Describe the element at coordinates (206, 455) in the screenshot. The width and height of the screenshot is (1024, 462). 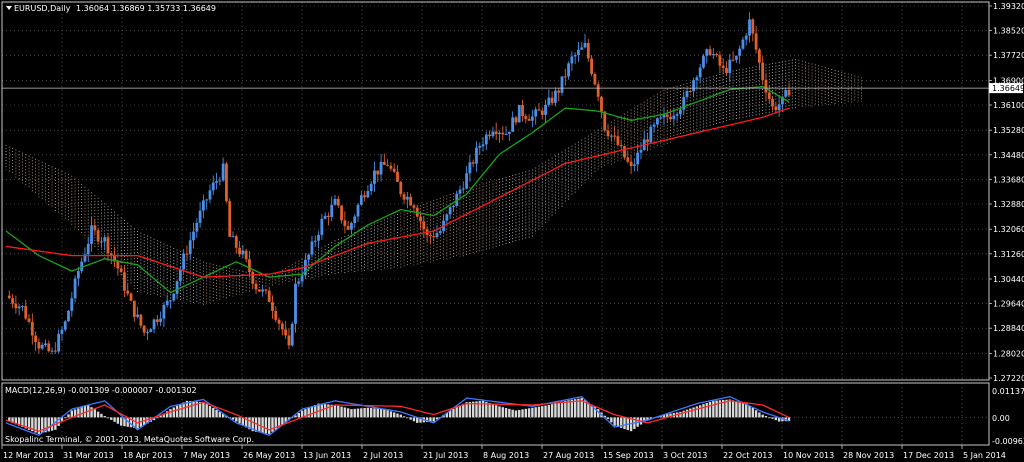
I see `time-tick-label: 7 May 2013` at that location.